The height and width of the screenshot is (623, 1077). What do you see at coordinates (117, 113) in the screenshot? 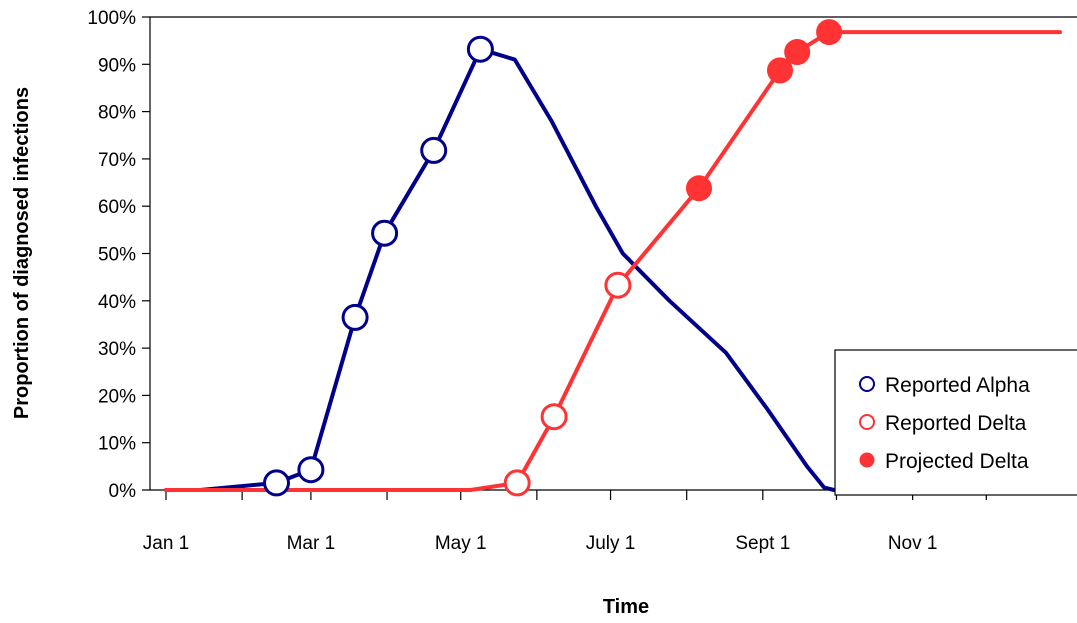
I see `y-tick-label: 80%` at bounding box center [117, 113].